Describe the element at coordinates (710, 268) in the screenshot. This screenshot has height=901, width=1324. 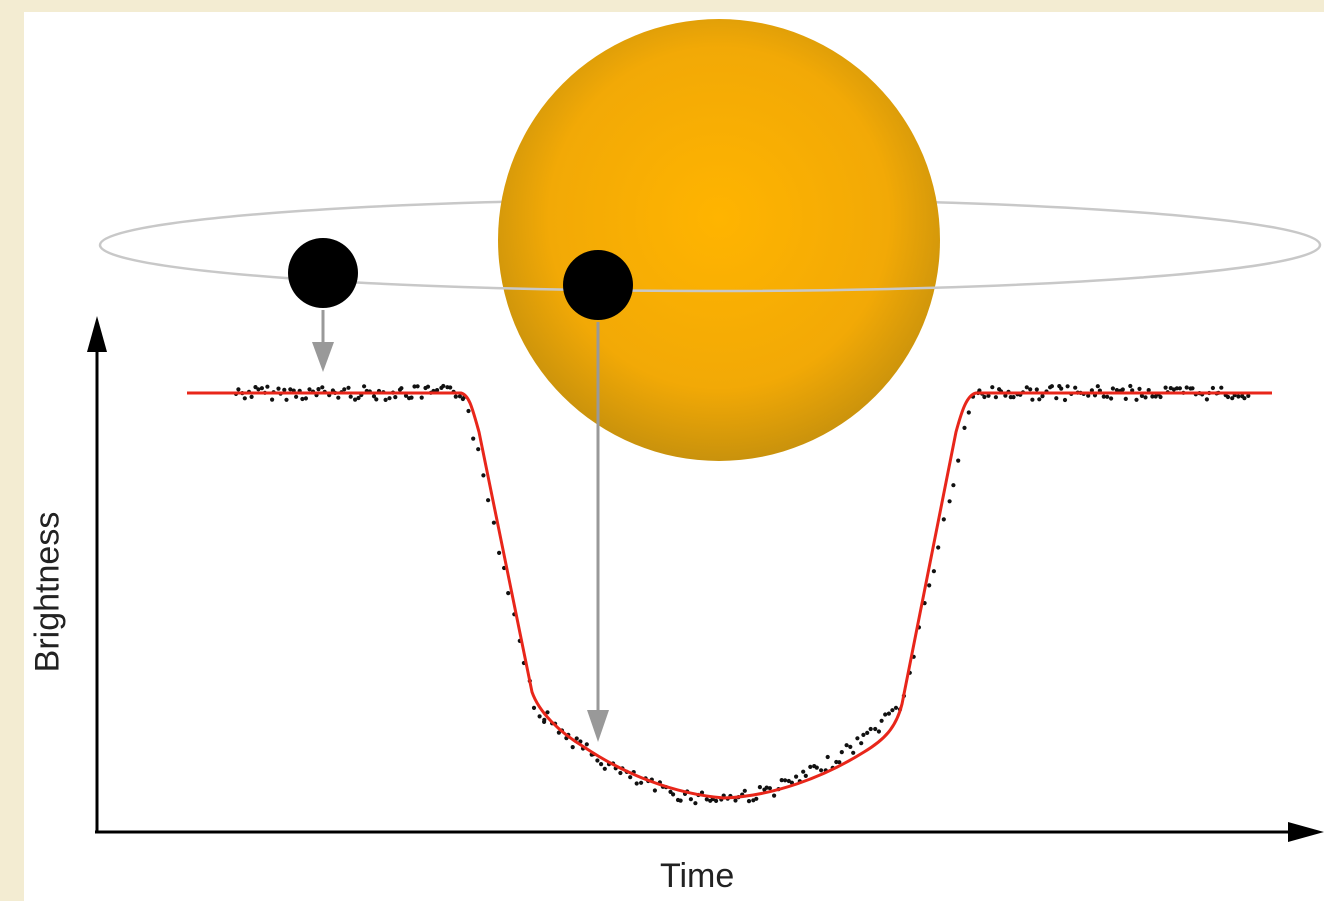
I see `orbit-front` at that location.